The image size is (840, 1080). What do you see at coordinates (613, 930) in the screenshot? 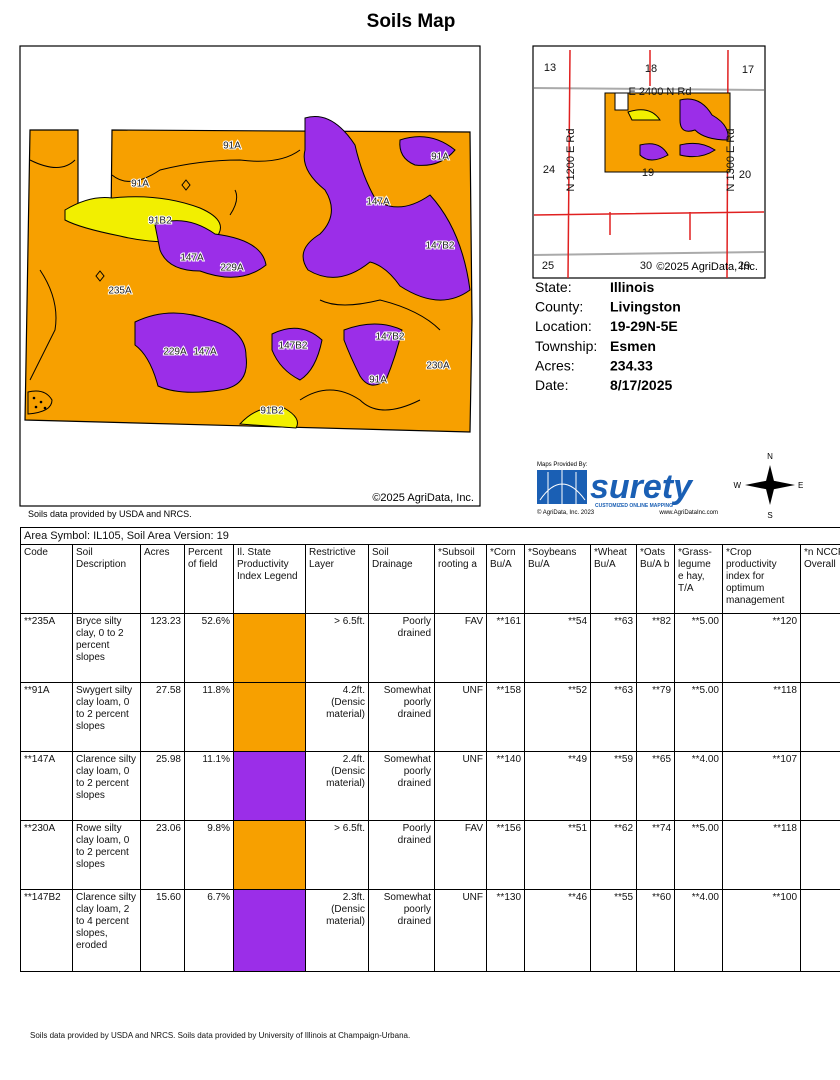
I see `table-cell: **55` at bounding box center [613, 930].